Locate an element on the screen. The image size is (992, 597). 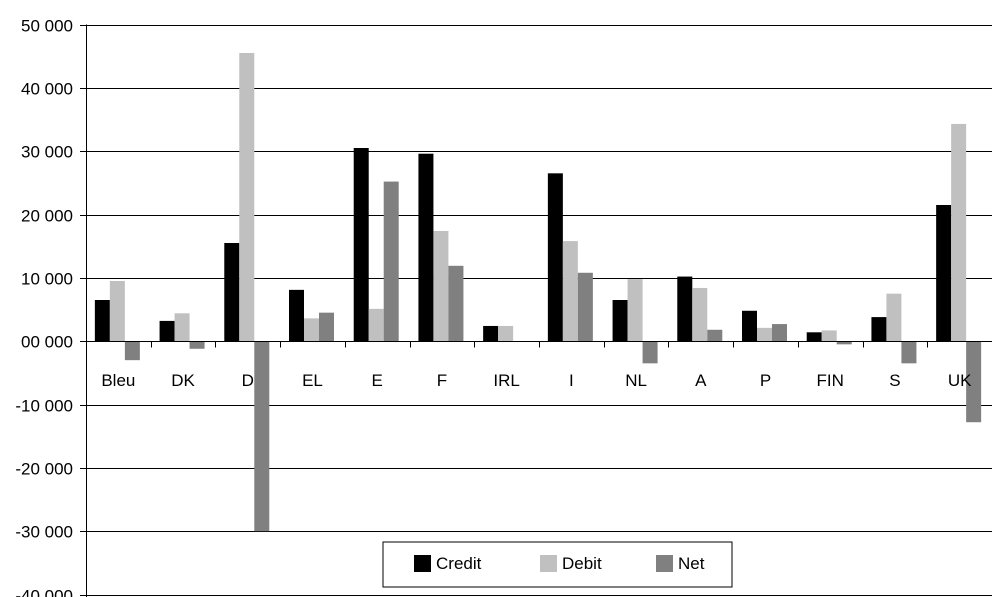
x-category-label: F is located at coordinates (442, 380).